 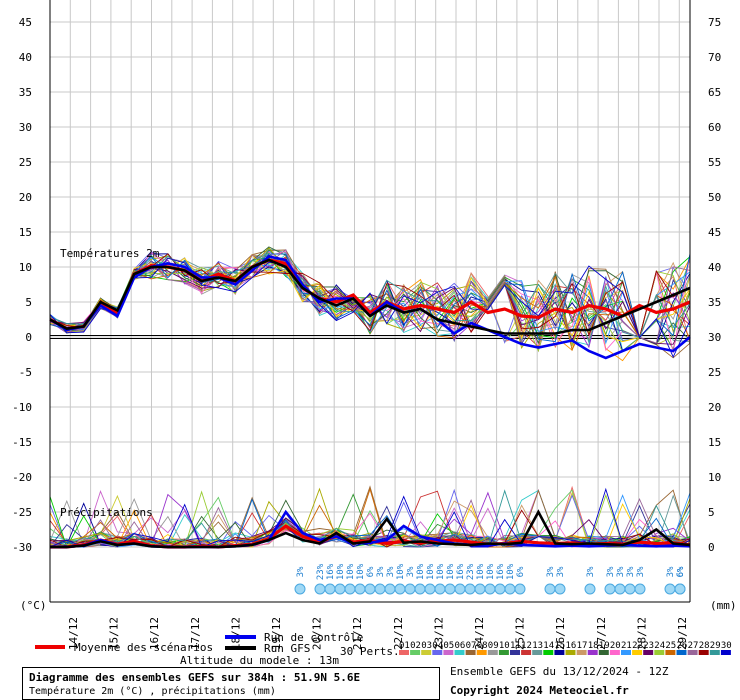 I want to click on right-tick-label: 20, so click(x=714, y=407).